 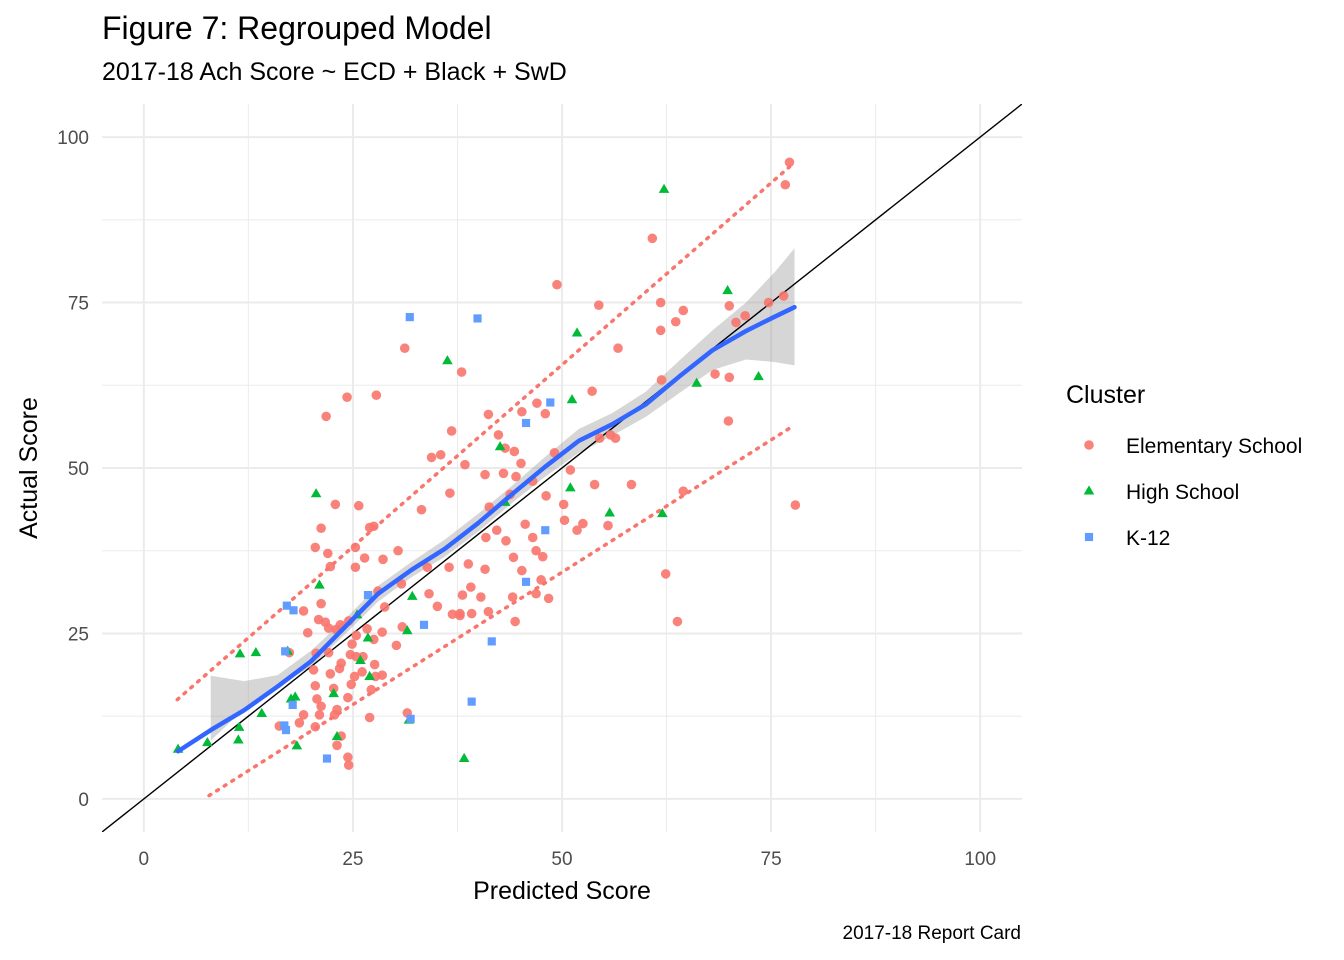 I want to click on legend-label-high-school: High School, so click(x=1182, y=492).